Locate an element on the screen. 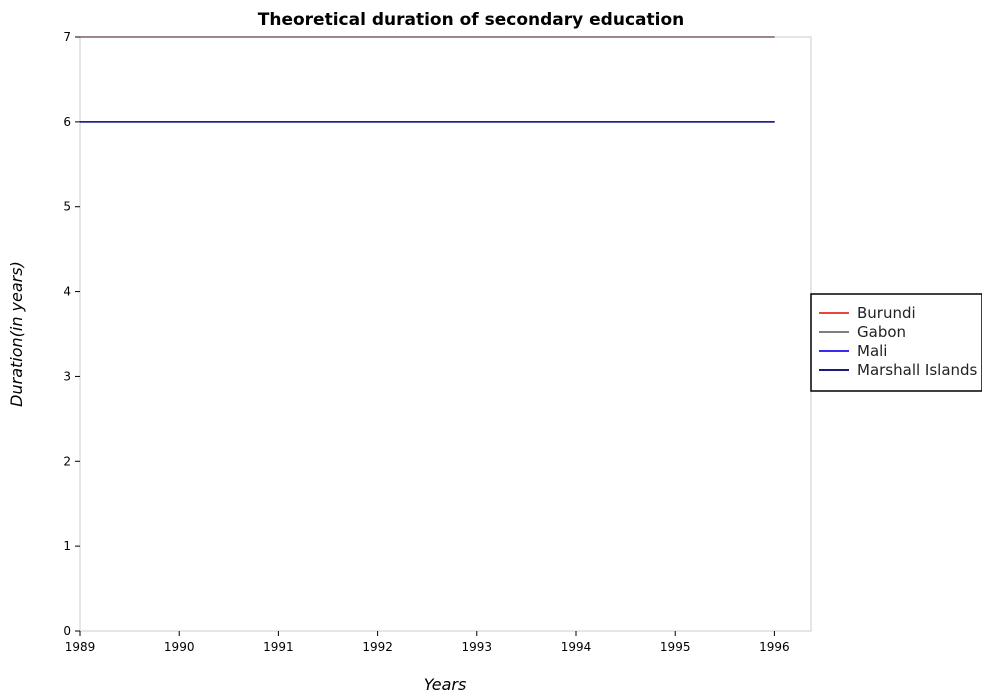  legend-label: Marshall Islands is located at coordinates (917, 370).